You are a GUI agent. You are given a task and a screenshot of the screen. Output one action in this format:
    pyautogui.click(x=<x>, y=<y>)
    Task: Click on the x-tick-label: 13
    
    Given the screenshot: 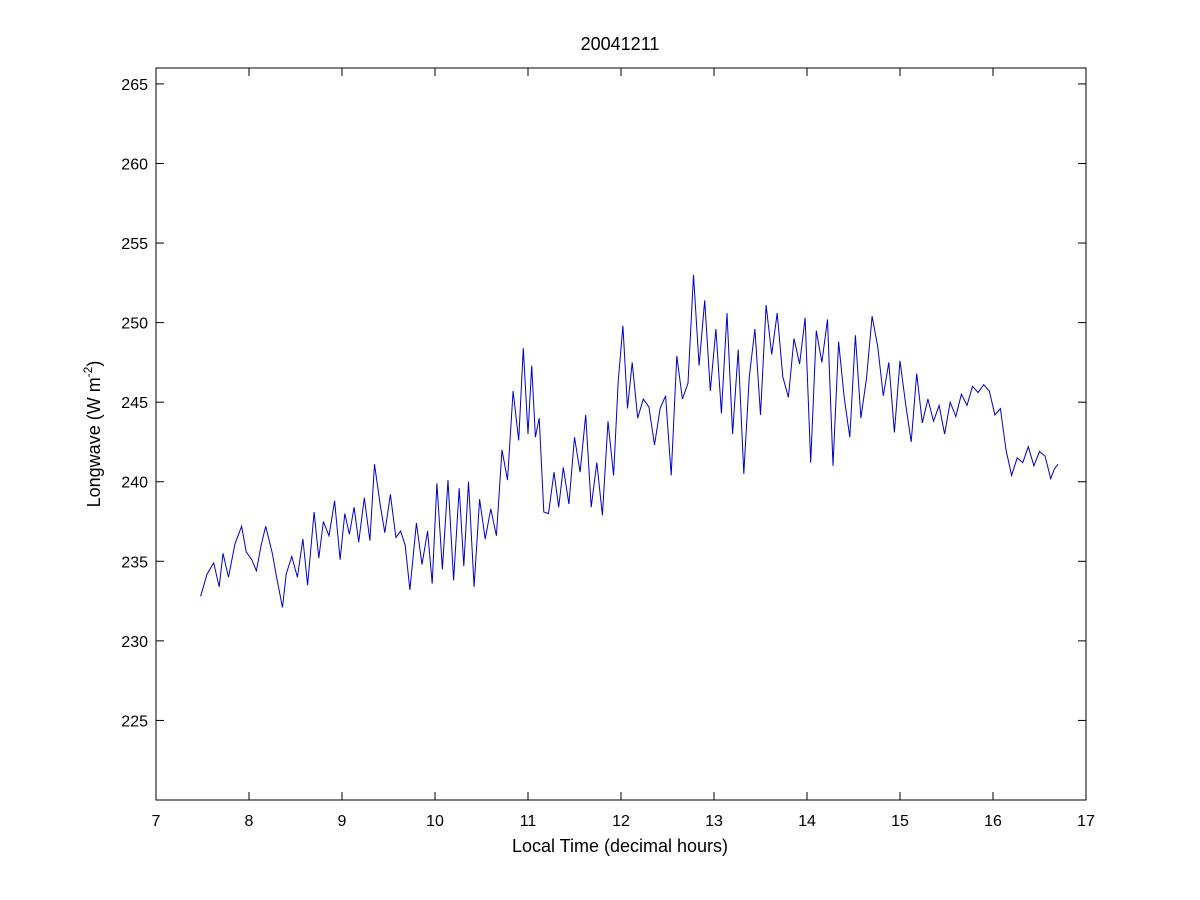 What is the action you would take?
    pyautogui.click(x=714, y=821)
    